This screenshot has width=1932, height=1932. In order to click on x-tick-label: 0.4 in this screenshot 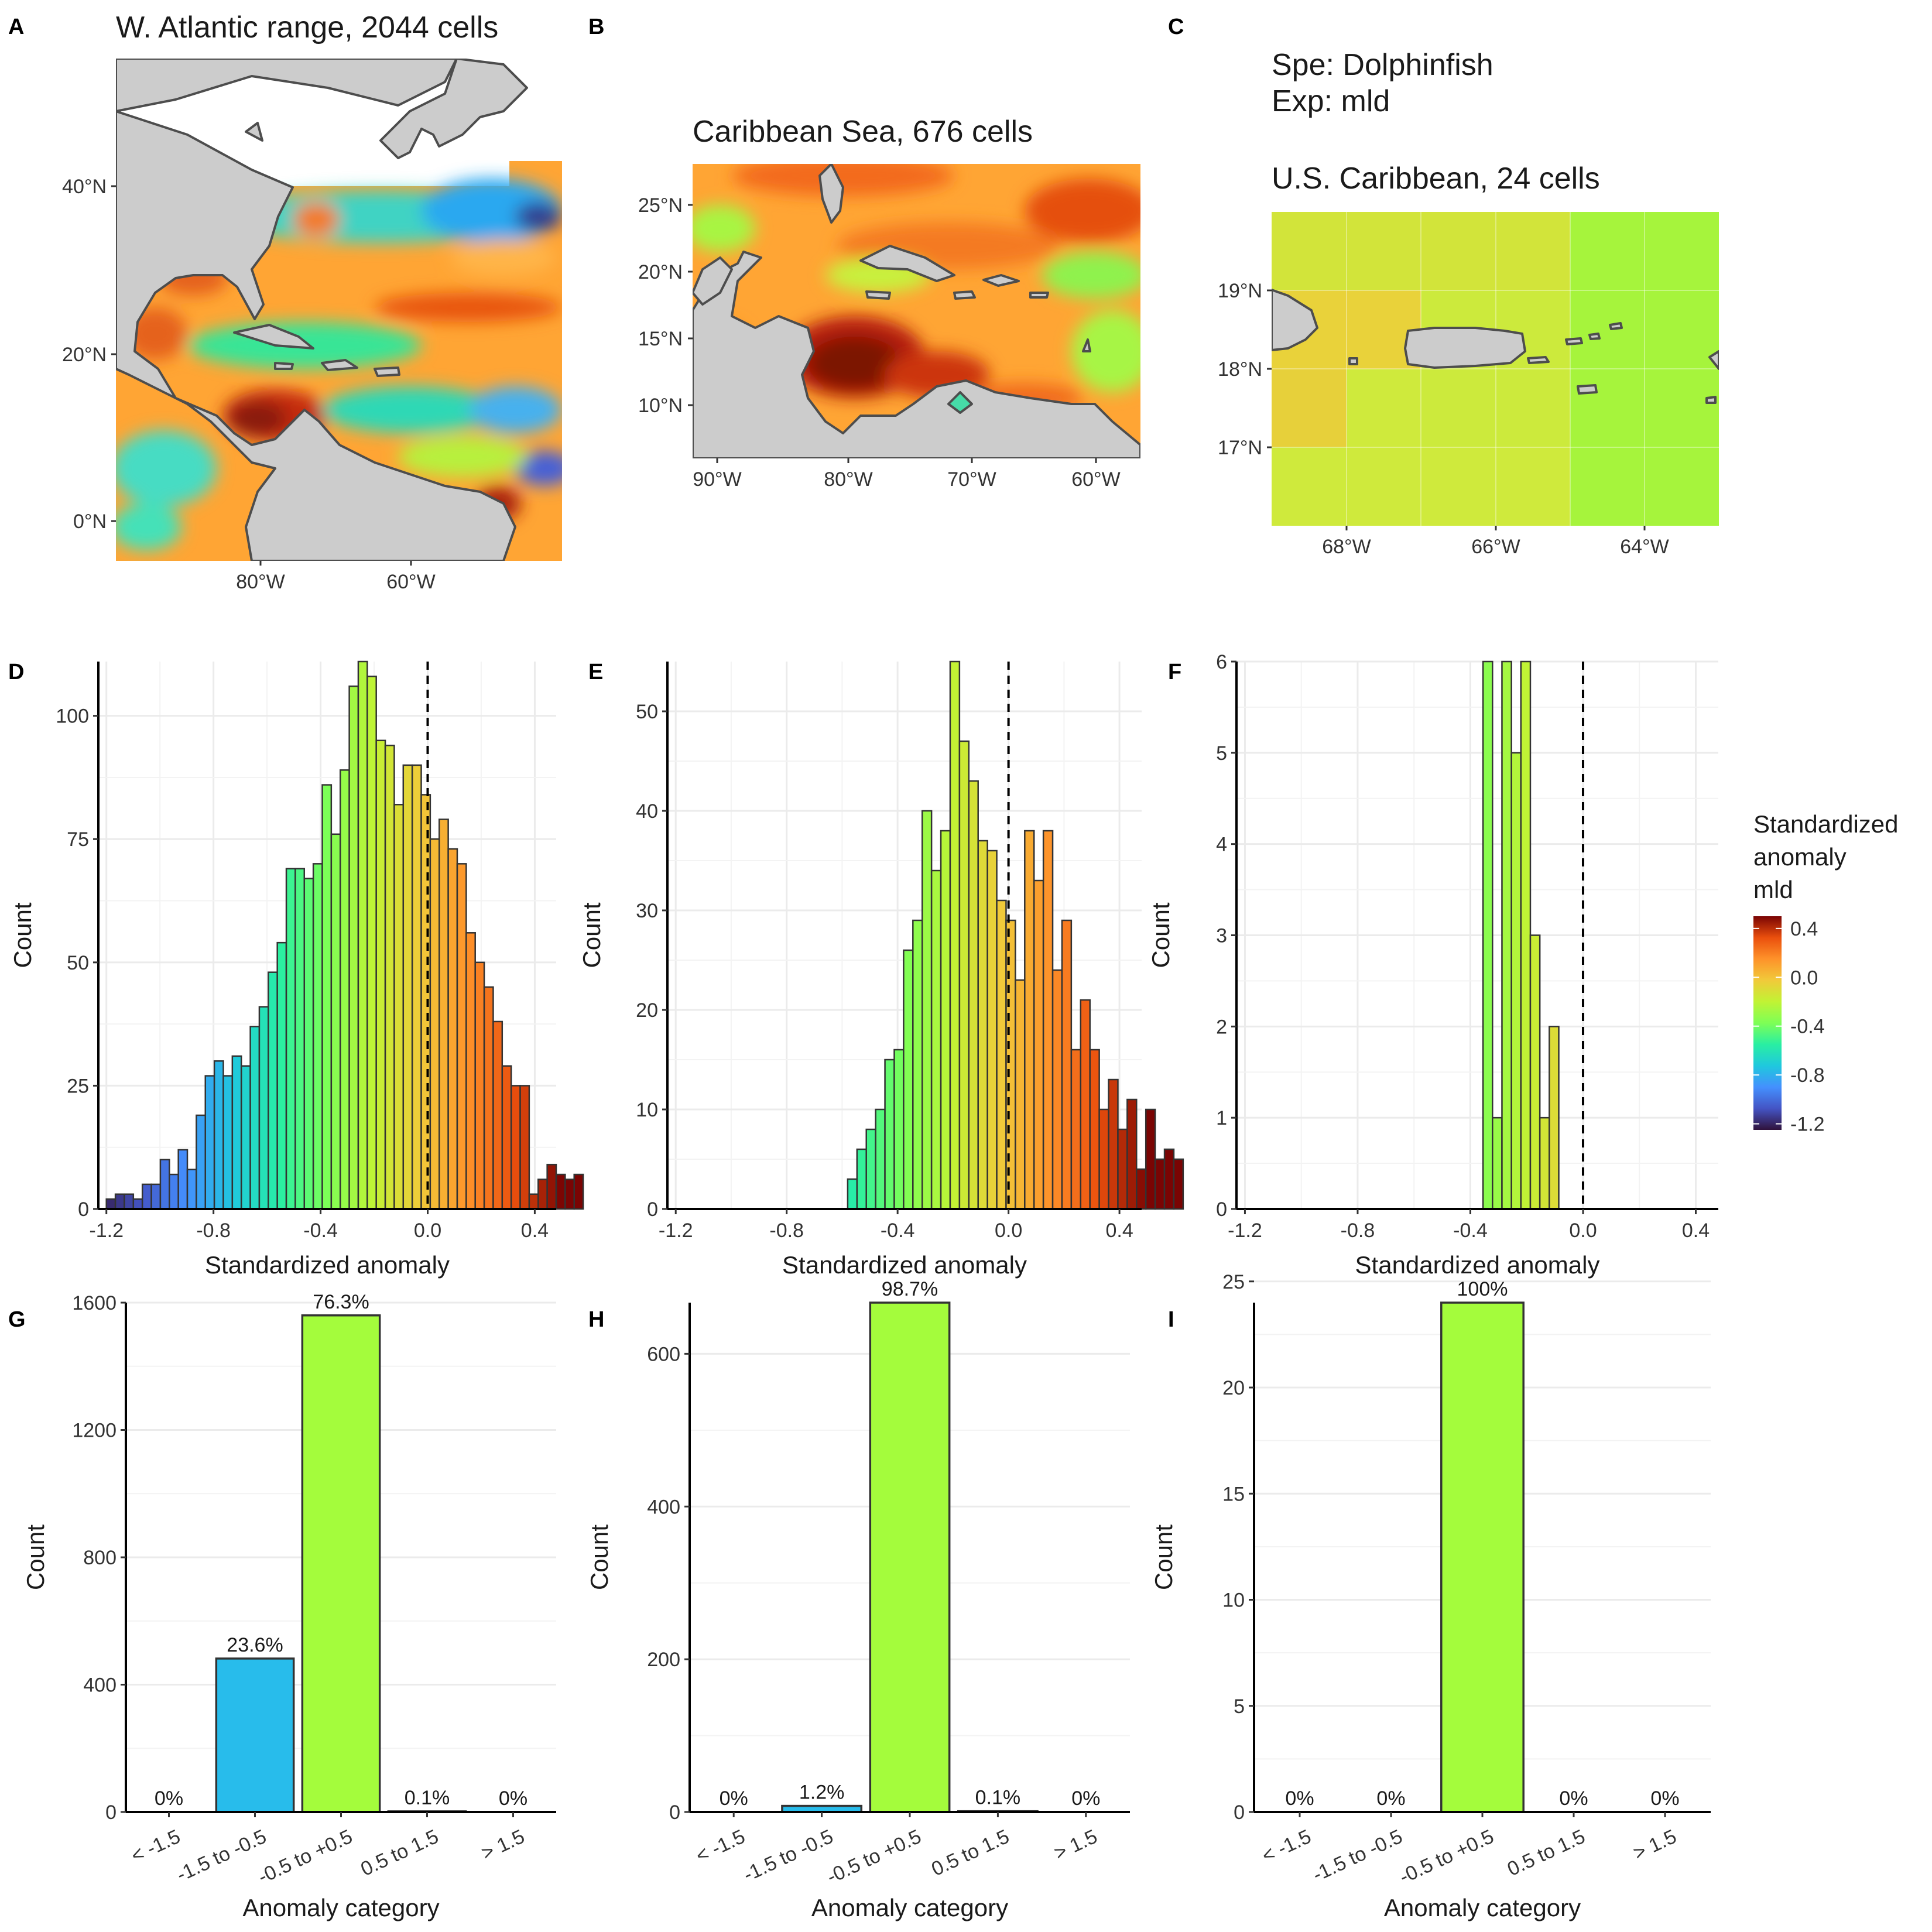, I will do `click(1119, 1231)`.